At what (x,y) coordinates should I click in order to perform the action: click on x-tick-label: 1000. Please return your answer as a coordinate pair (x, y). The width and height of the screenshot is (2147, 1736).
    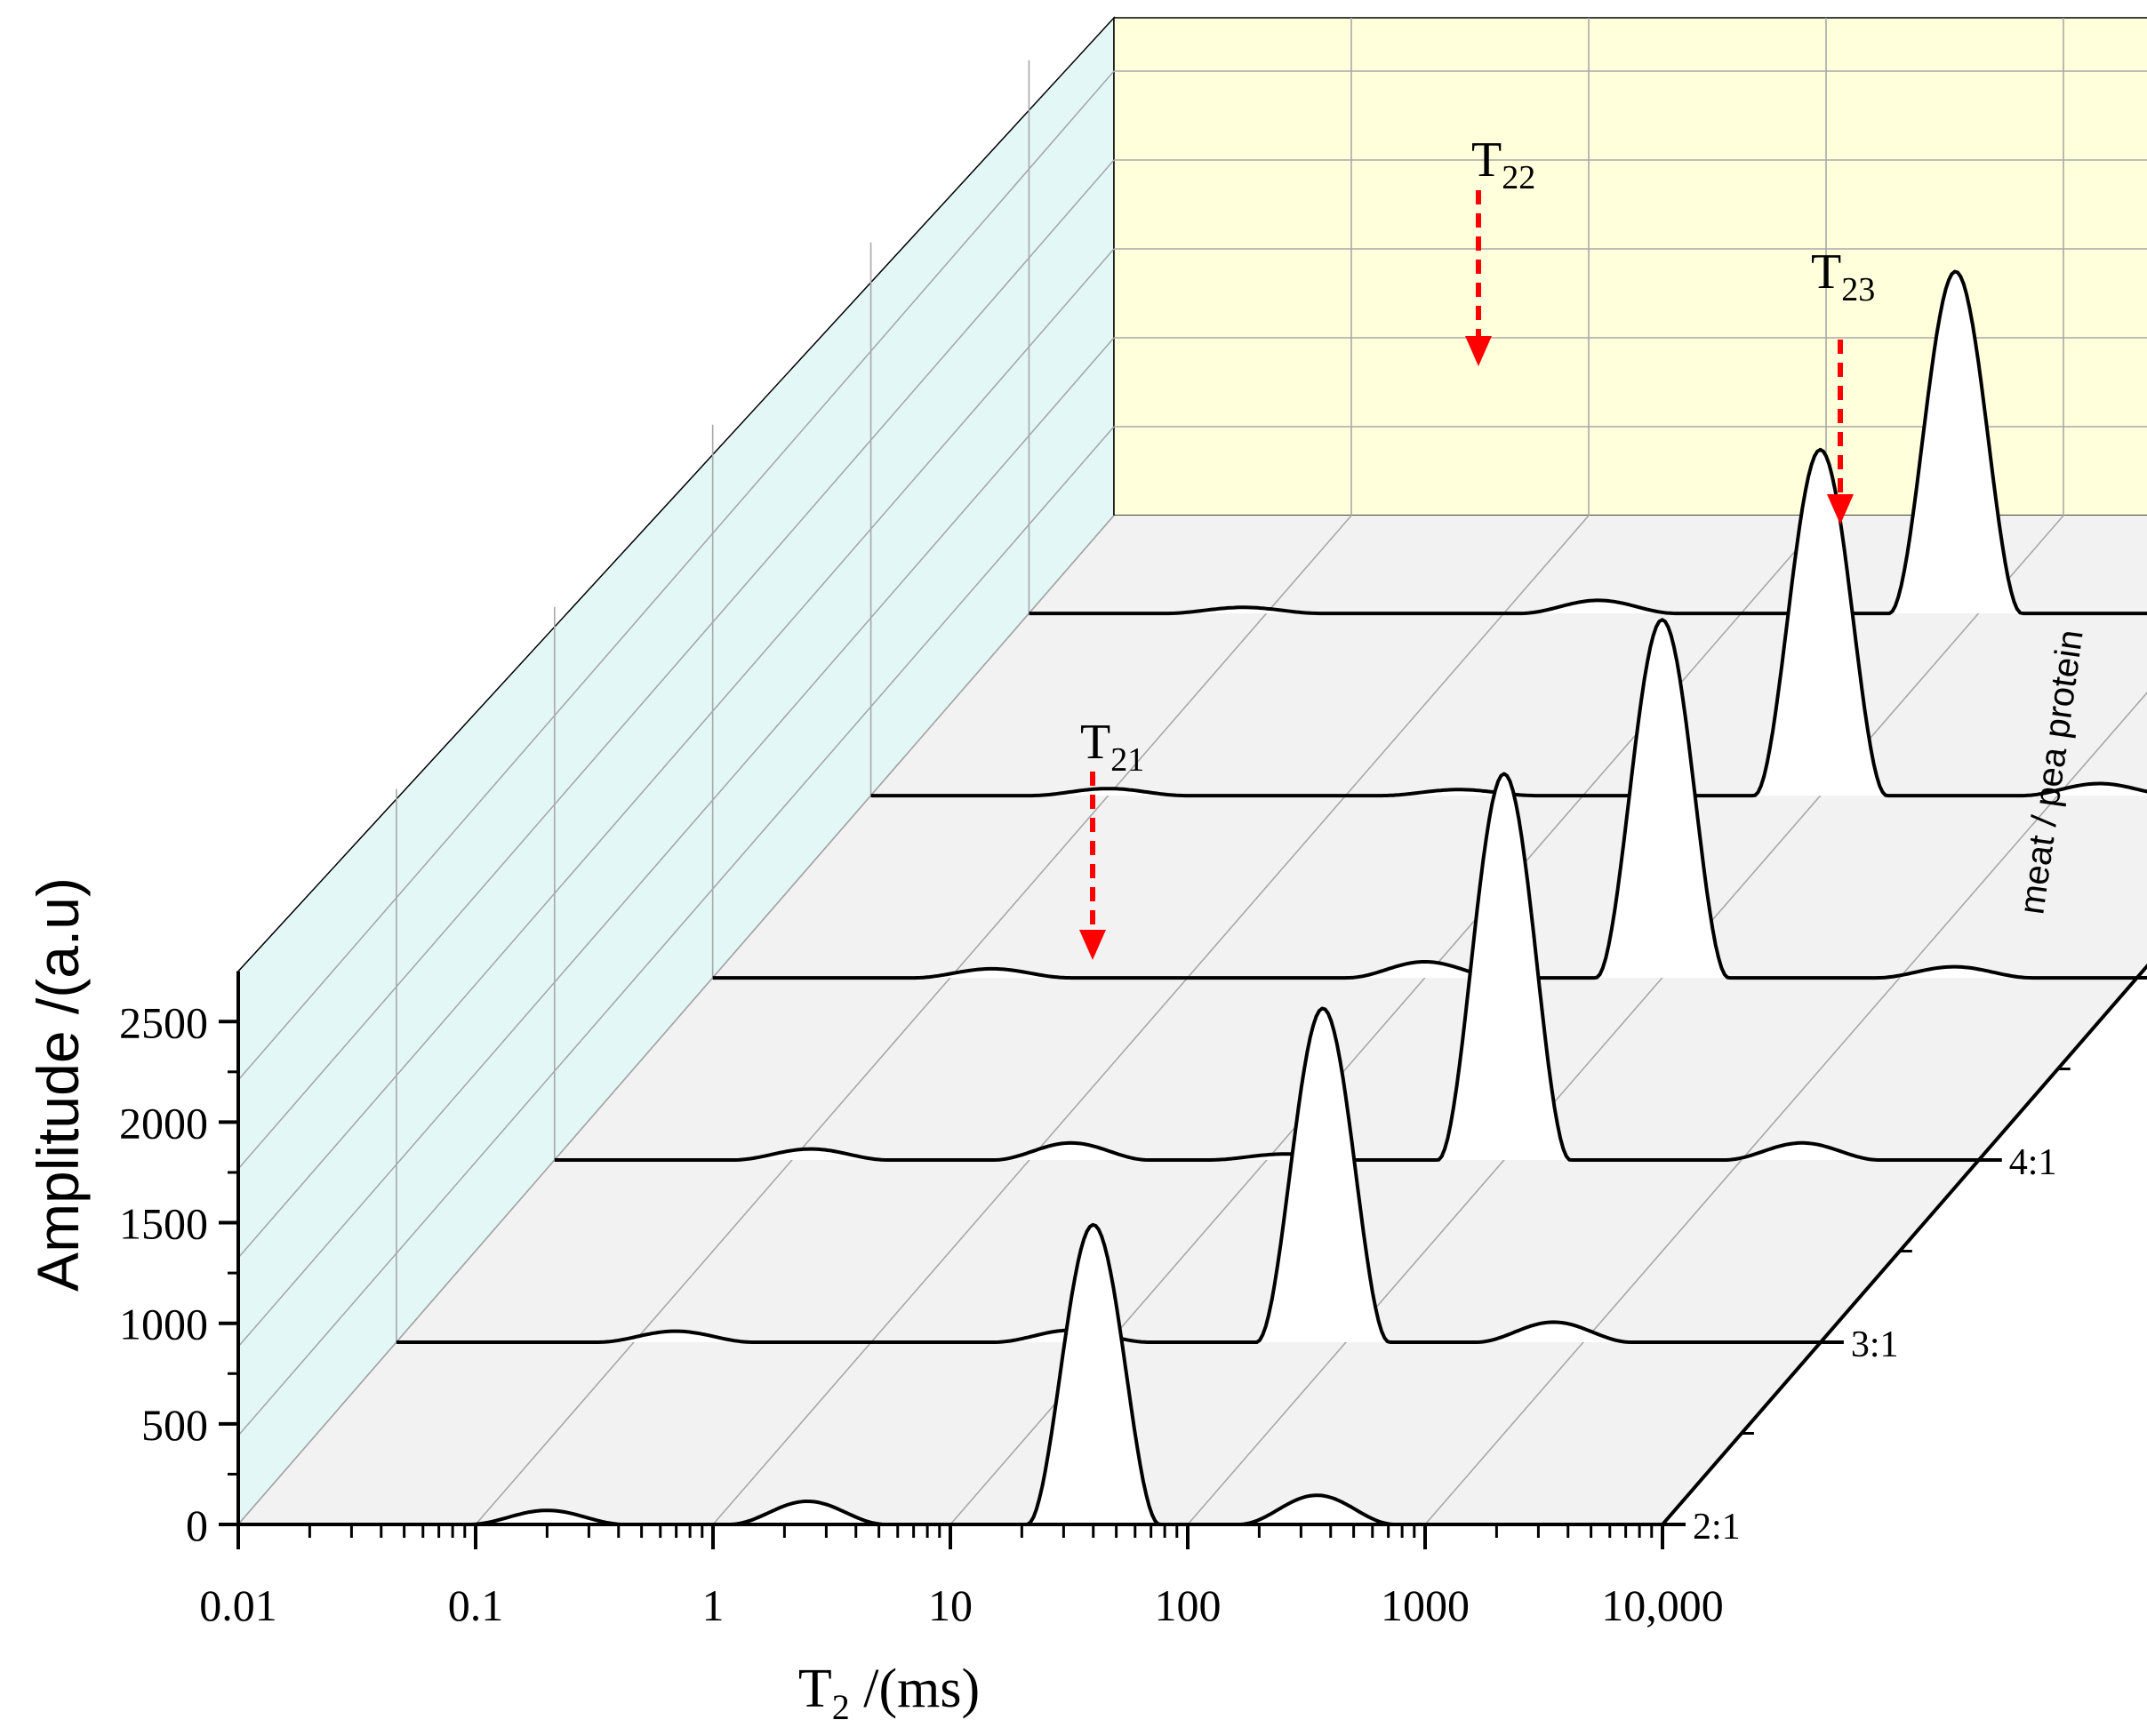
    Looking at the image, I should click on (1426, 1605).